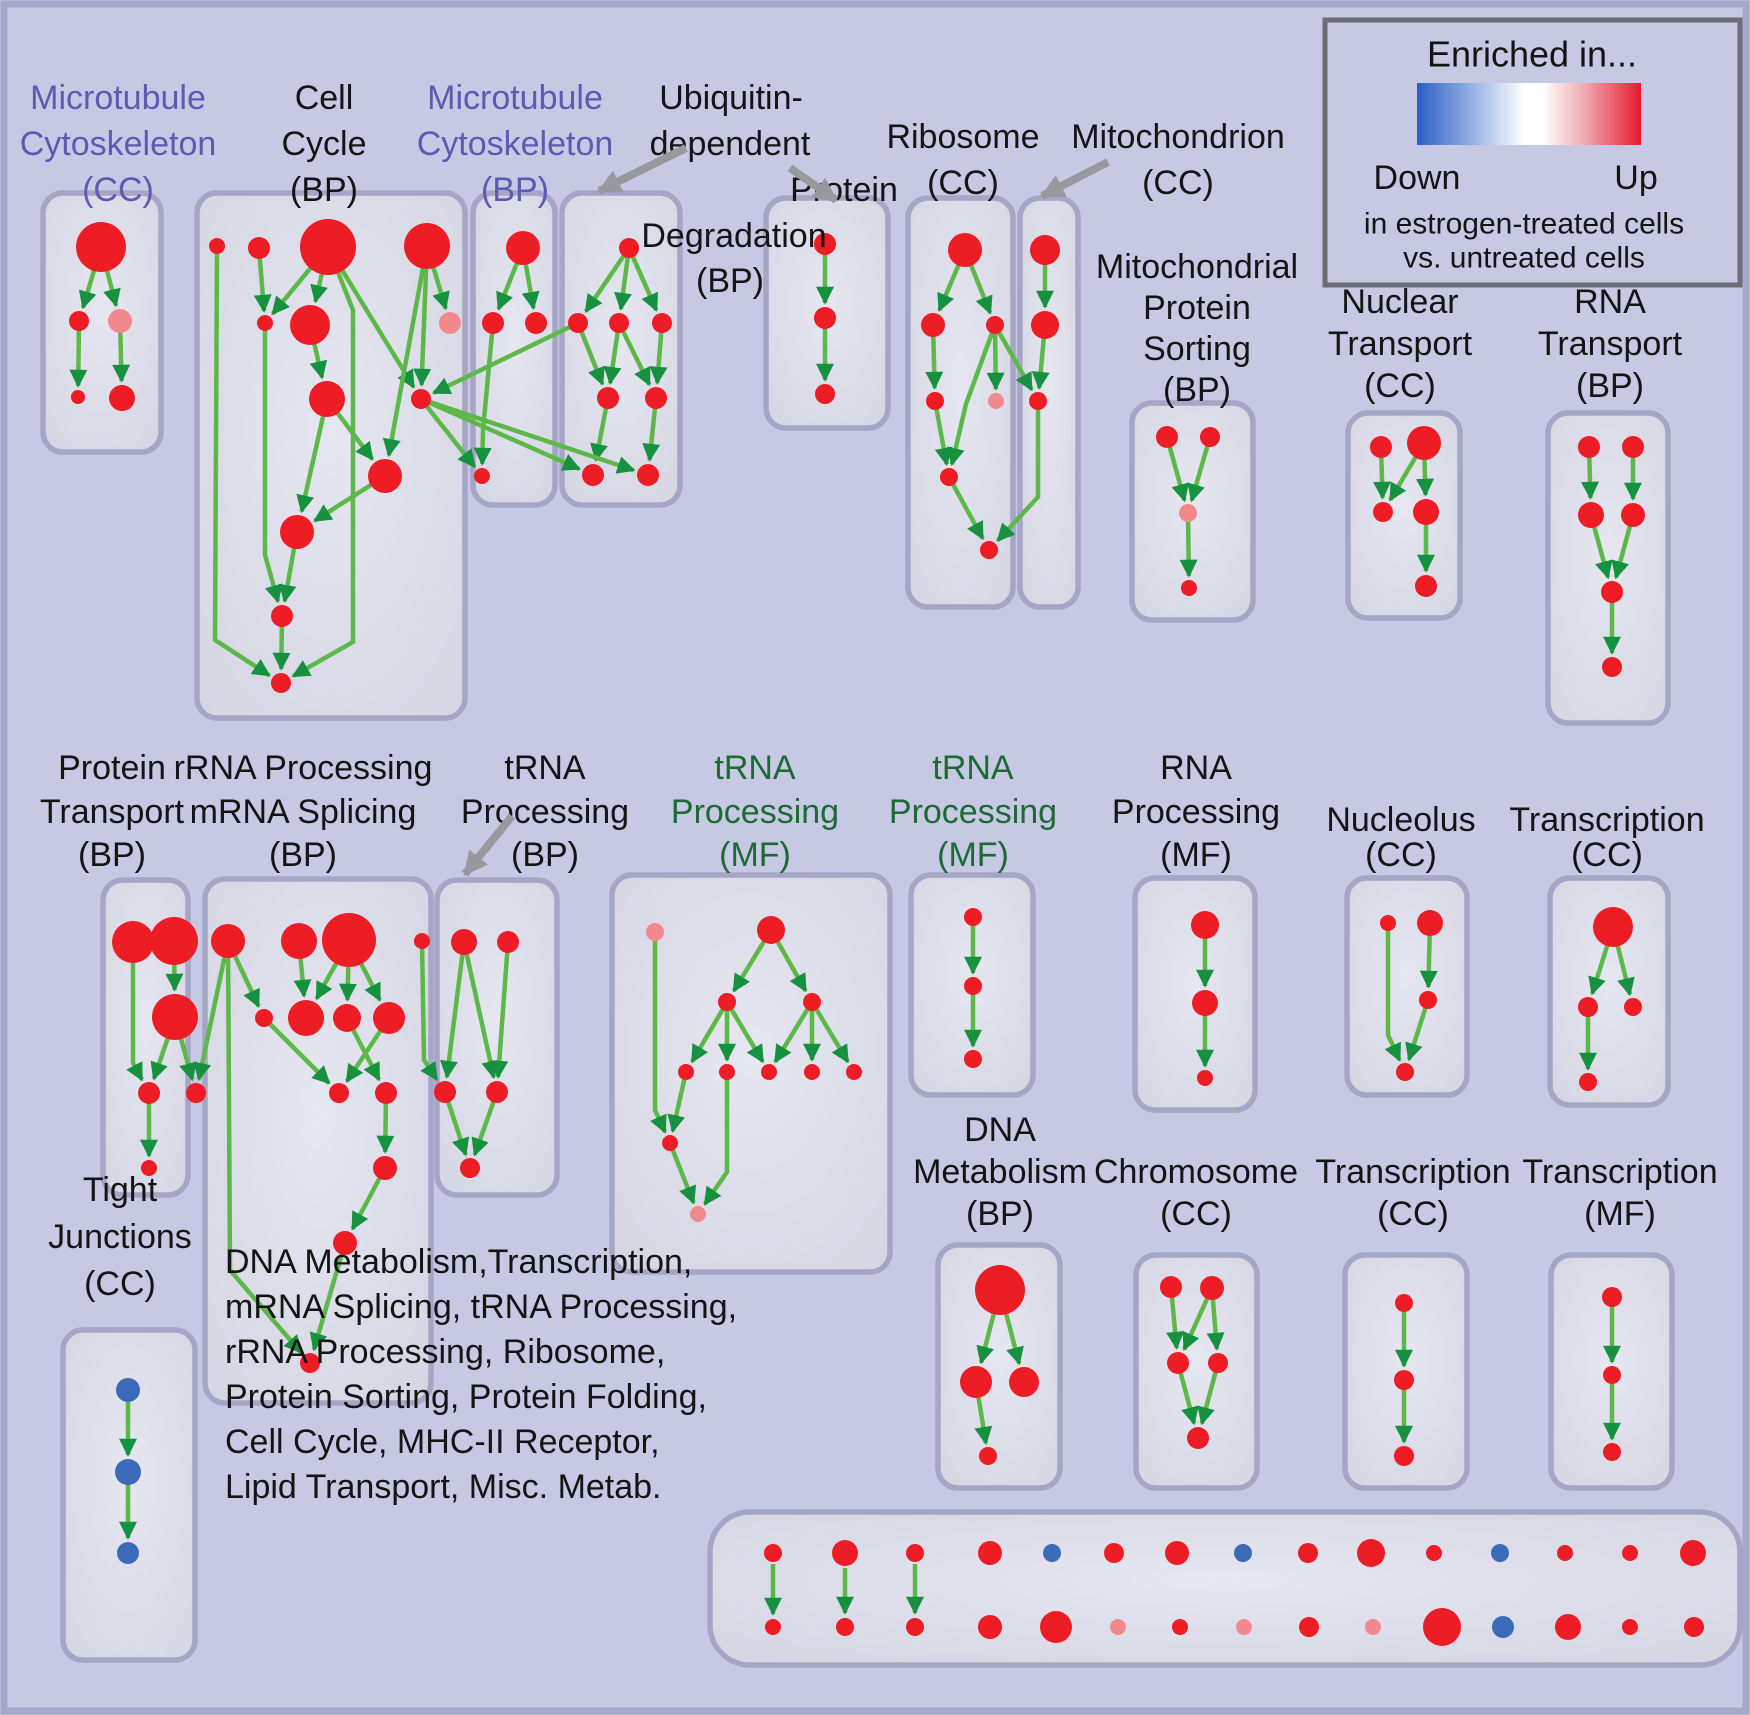 The image size is (1750, 1715). What do you see at coordinates (1619, 1172) in the screenshot?
I see `group-label-transcription-mf-line-0: Transcription` at bounding box center [1619, 1172].